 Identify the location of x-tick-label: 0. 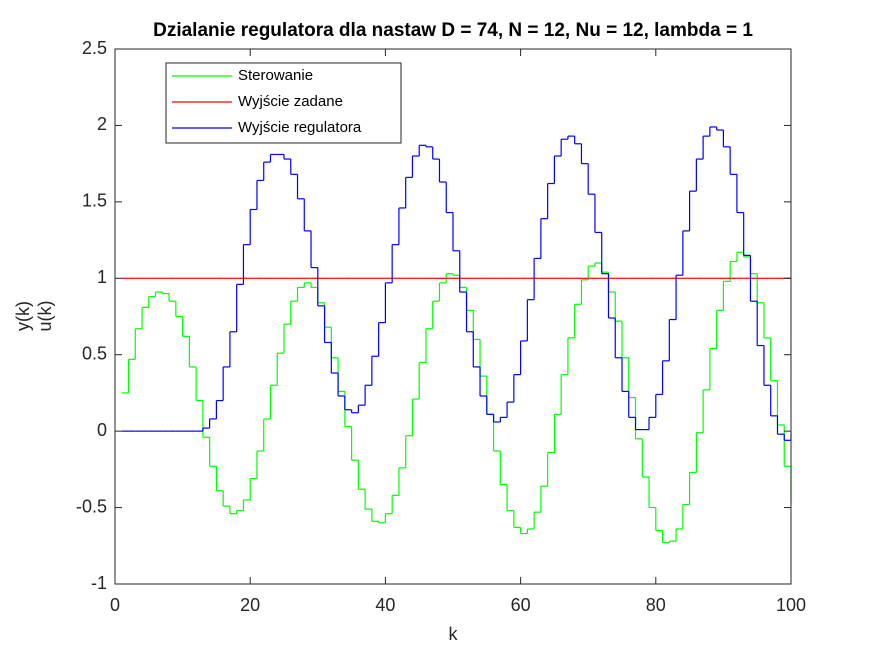
(115, 605).